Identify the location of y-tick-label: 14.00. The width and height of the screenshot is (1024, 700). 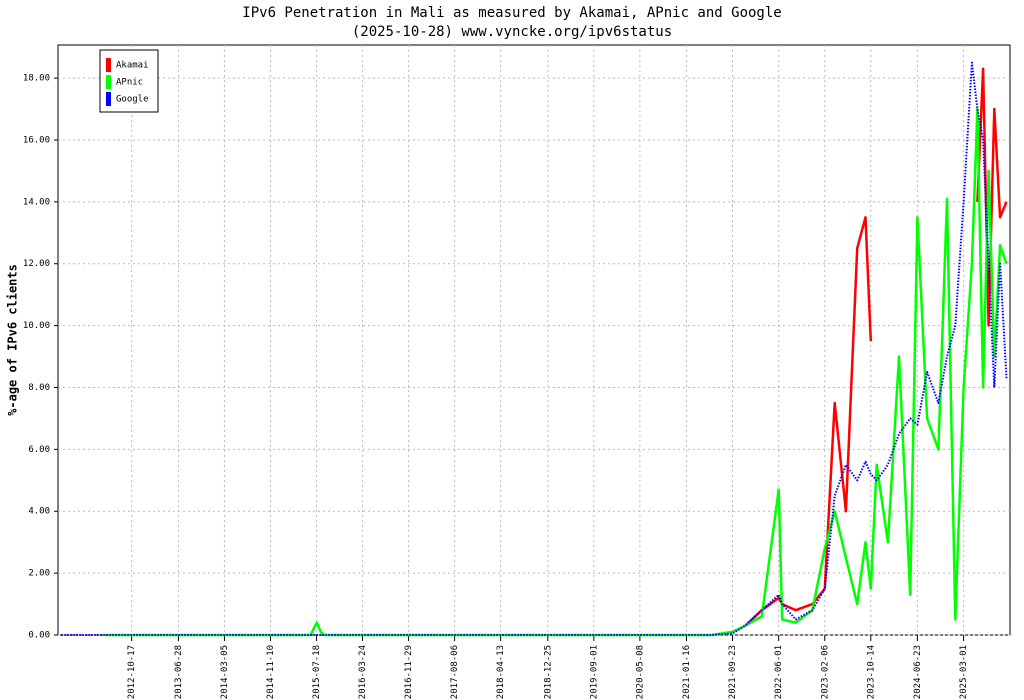
(36, 202).